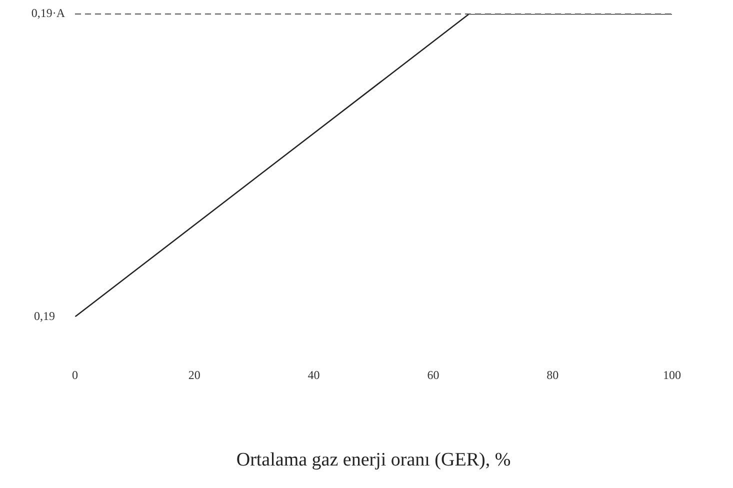 The image size is (733, 488). Describe the element at coordinates (48, 13) in the screenshot. I see `ref-line-label: 0,19·A` at that location.